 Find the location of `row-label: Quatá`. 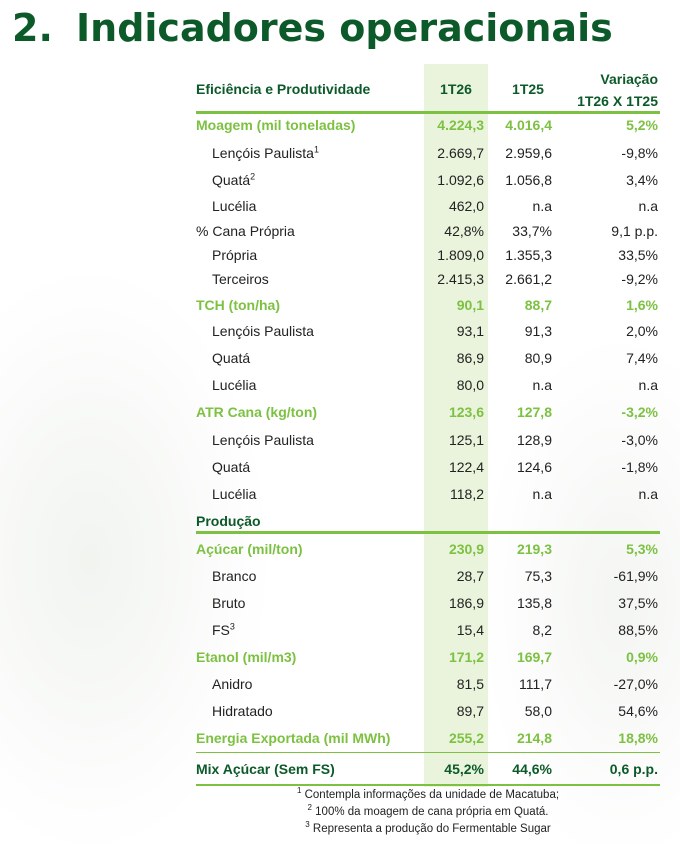

row-label: Quatá is located at coordinates (231, 467).